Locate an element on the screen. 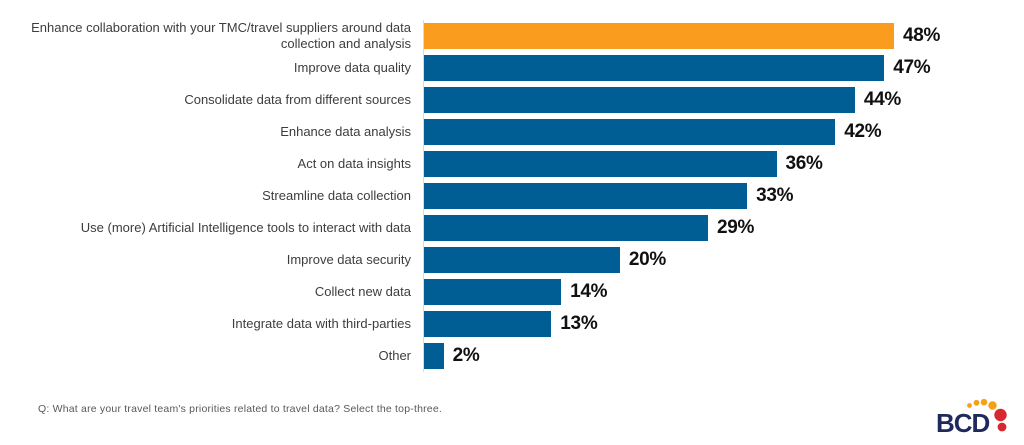 The width and height of the screenshot is (1024, 445). bcd-logo-graphic: BCD is located at coordinates (971, 418).